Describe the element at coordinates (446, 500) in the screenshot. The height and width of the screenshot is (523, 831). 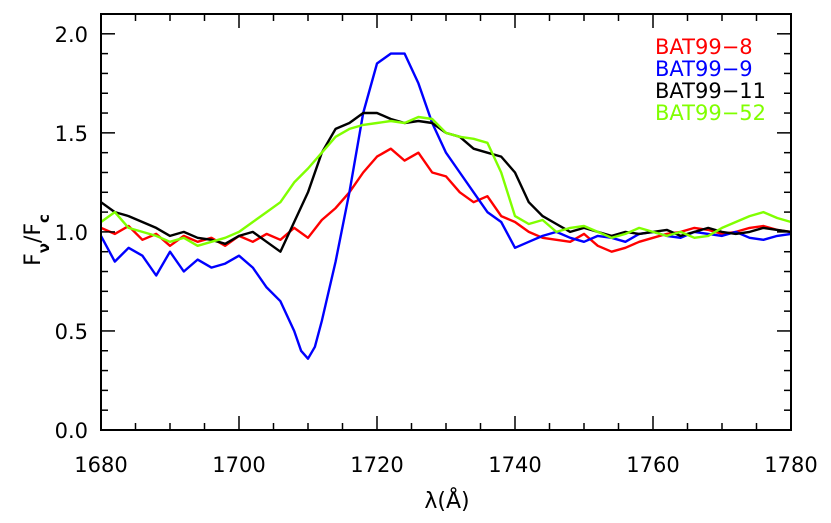
I see `x-axis-label: λ(Å)` at that location.